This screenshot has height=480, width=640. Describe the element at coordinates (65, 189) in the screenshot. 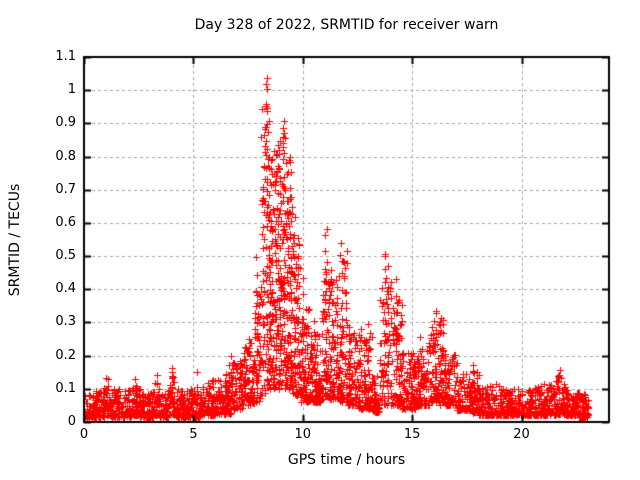

I see `y-tick-label: 0.7` at that location.